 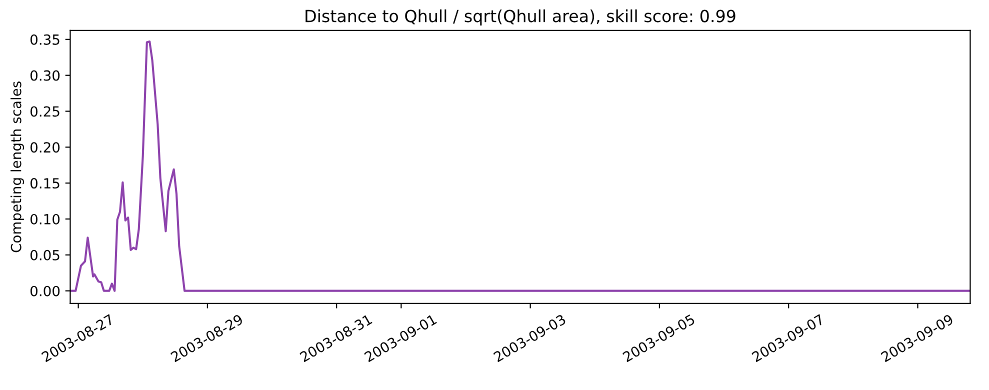 What do you see at coordinates (45, 291) in the screenshot?
I see `y-tick-label: 0.00` at bounding box center [45, 291].